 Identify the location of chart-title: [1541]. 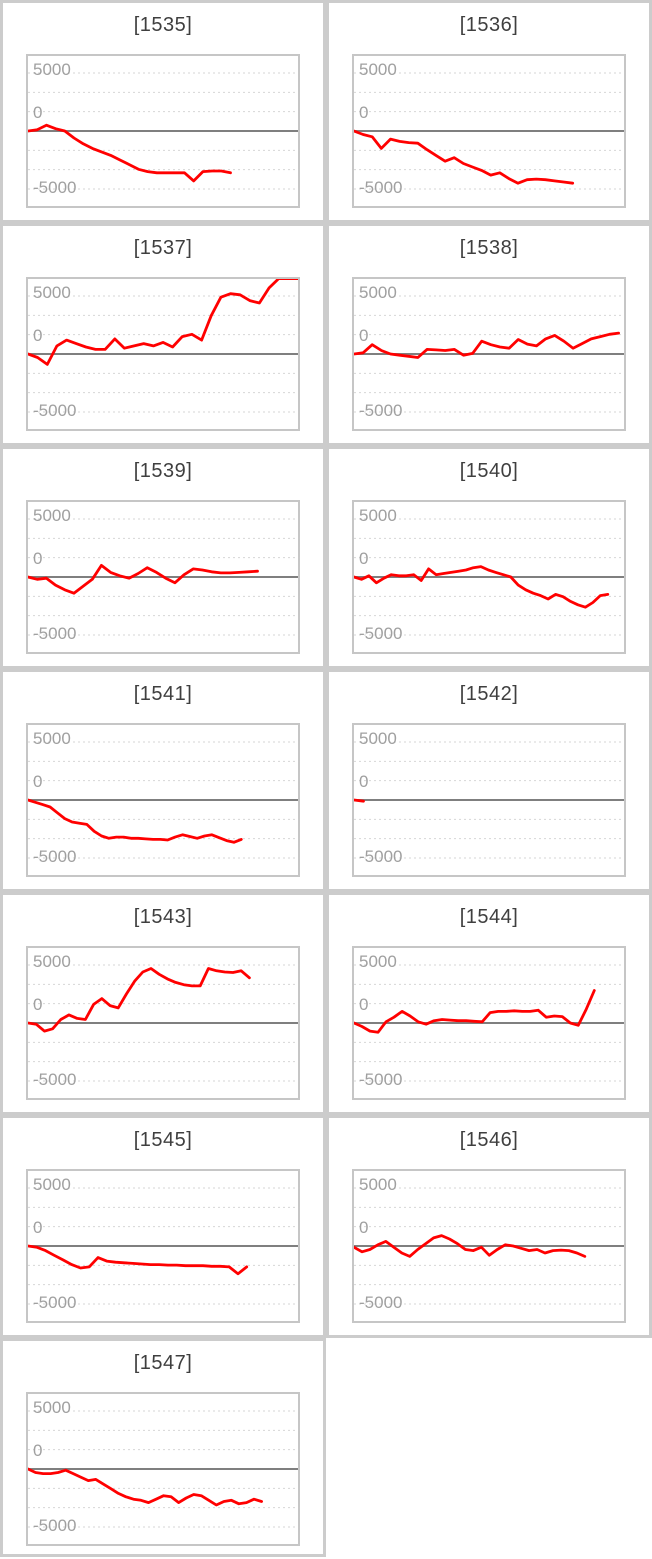
(163, 694).